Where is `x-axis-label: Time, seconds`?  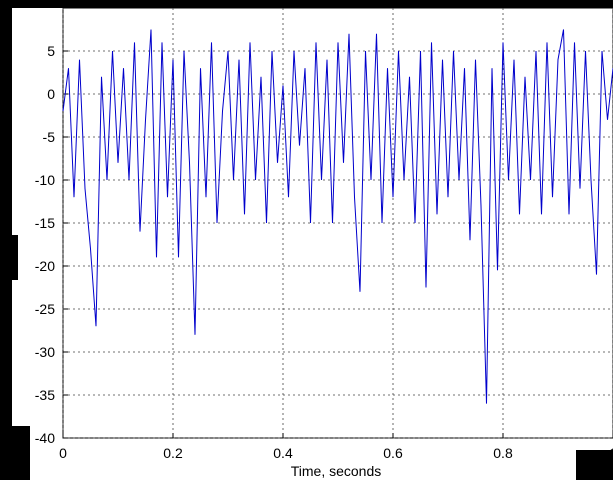 x-axis-label: Time, seconds is located at coordinates (336, 471).